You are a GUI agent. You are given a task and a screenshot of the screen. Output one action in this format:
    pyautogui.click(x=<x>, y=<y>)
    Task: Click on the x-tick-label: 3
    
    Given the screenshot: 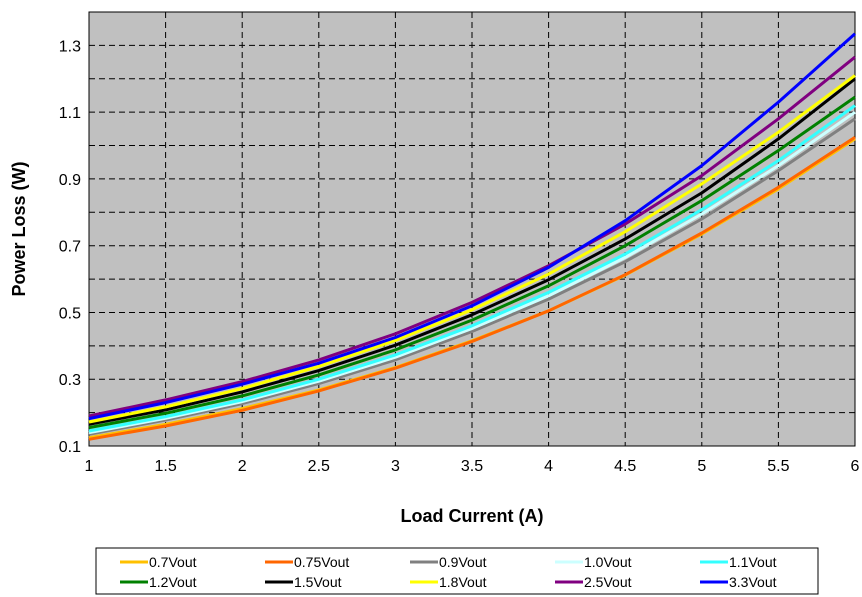 What is the action you would take?
    pyautogui.click(x=395, y=466)
    